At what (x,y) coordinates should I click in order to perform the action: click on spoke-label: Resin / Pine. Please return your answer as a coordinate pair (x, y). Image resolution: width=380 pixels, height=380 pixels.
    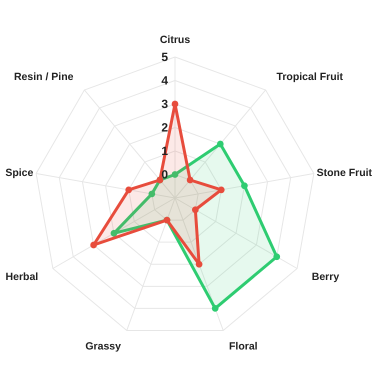
    Looking at the image, I should click on (44, 77).